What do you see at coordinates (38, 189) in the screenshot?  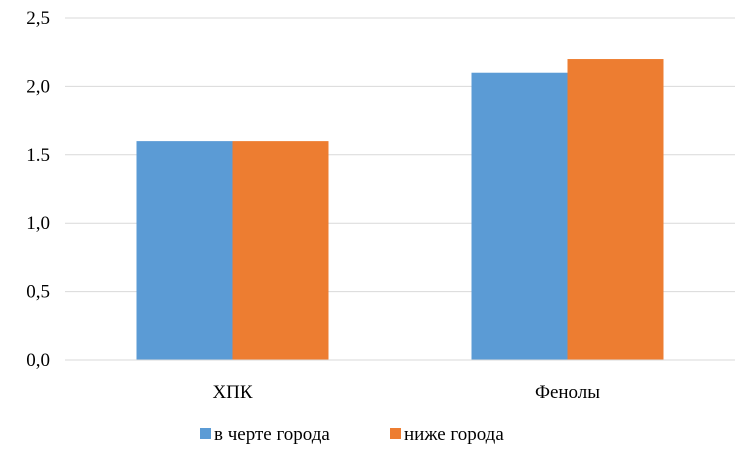 I see `y-axis-tick-labels: 0,0 0,5 1,0 1.5 2,0 2,5` at bounding box center [38, 189].